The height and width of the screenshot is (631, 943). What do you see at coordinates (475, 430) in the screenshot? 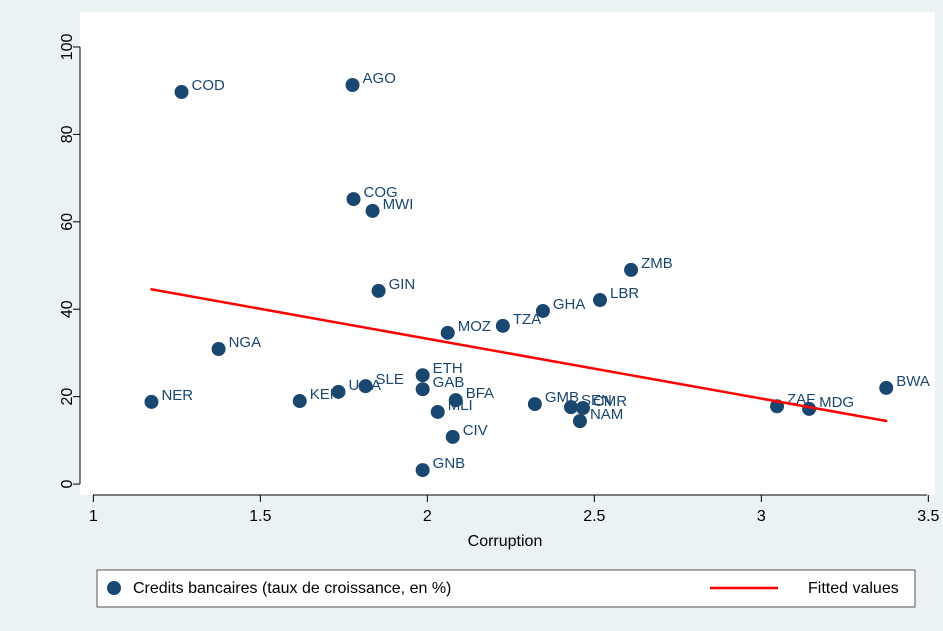
I see `point-label: CIV` at bounding box center [475, 430].